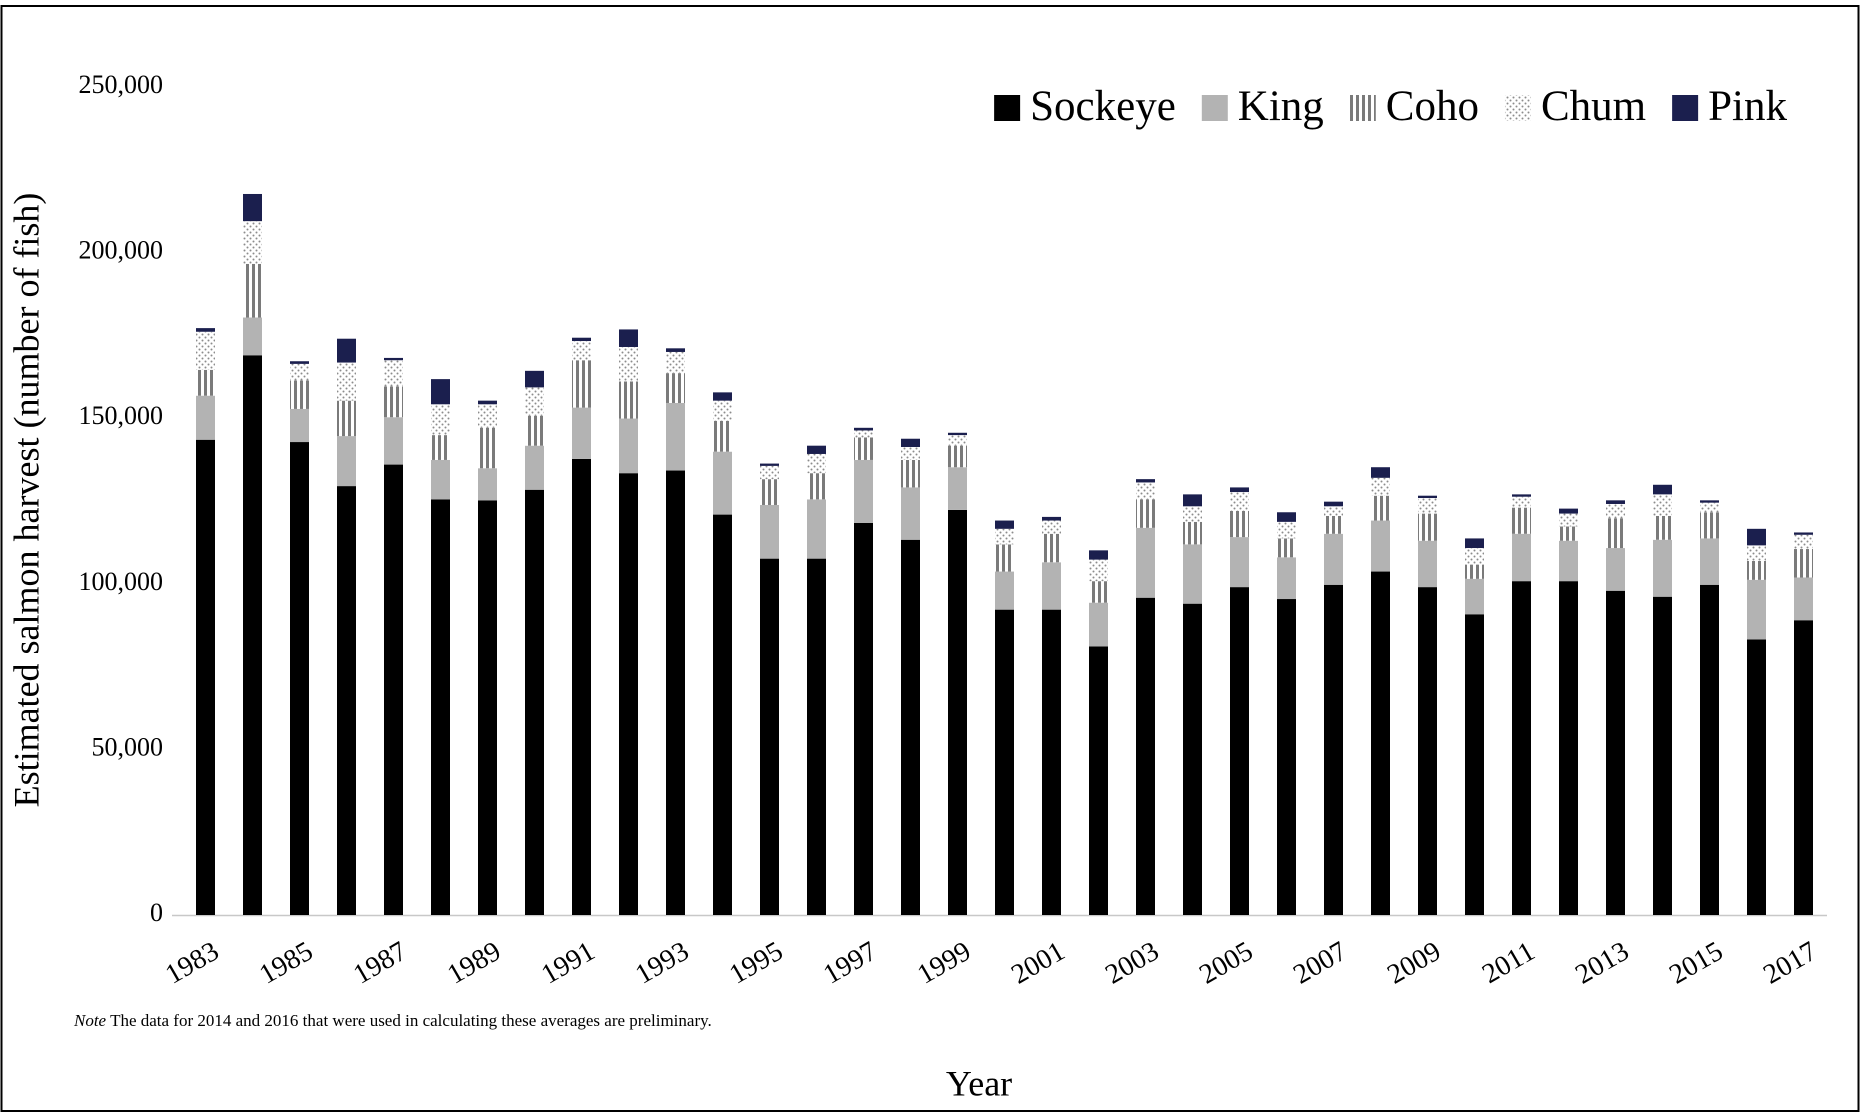  What do you see at coordinates (1593, 106) in the screenshot?
I see `legend-label: Chum` at bounding box center [1593, 106].